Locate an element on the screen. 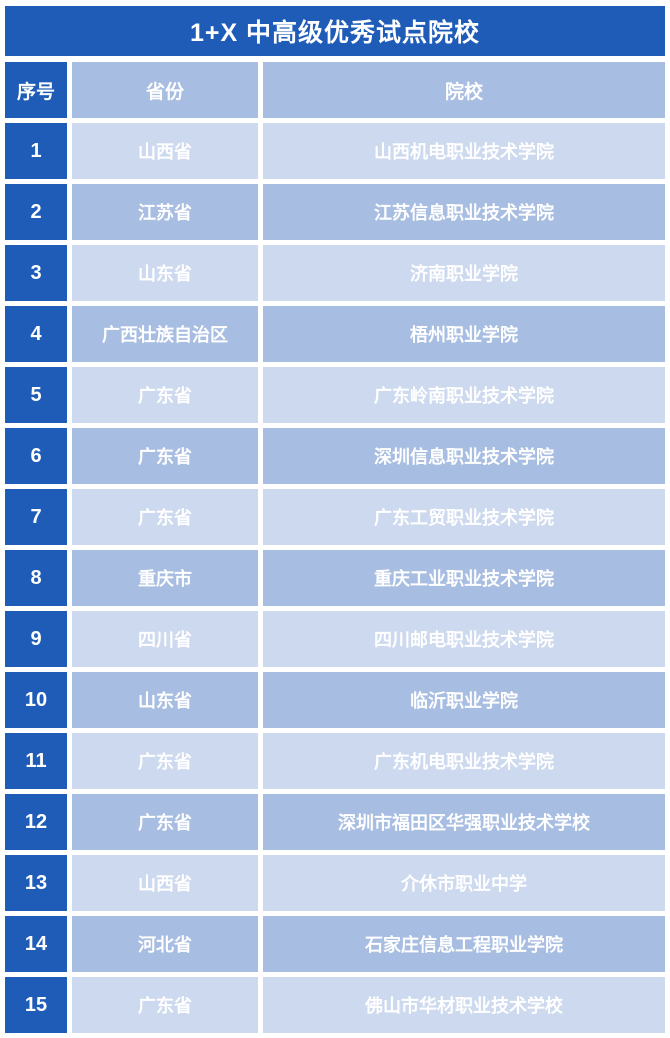  row-province: 四川省 is located at coordinates (165, 639).